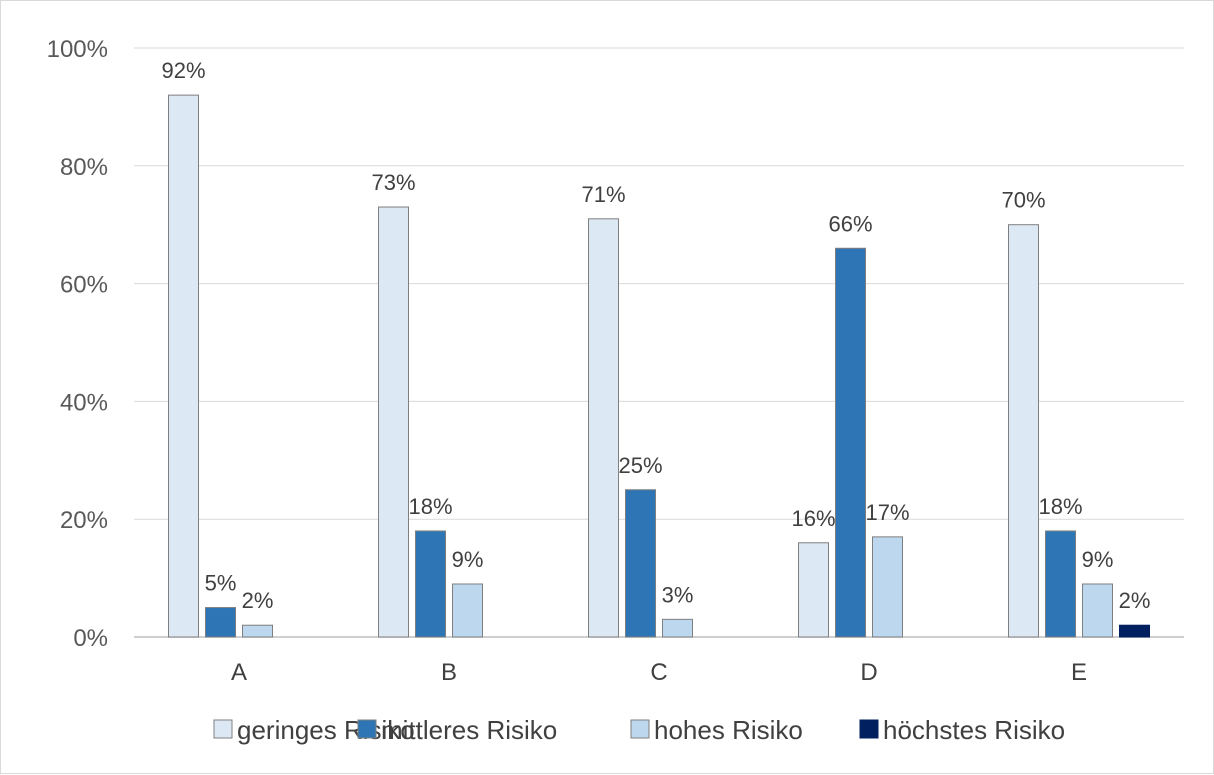 The height and width of the screenshot is (775, 1214). What do you see at coordinates (887, 512) in the screenshot?
I see `data-label: 17%` at bounding box center [887, 512].